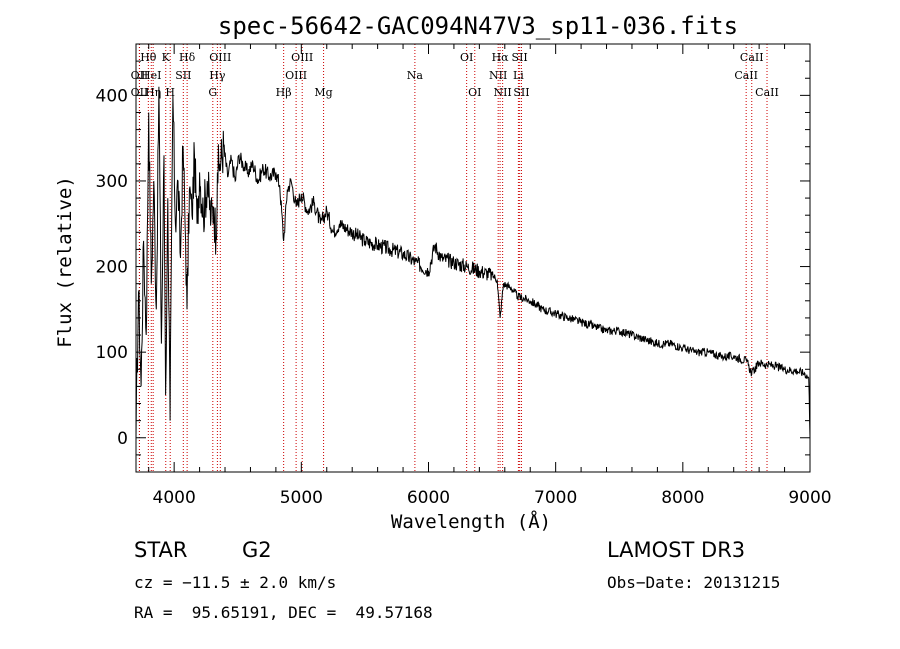  I want to click on line-label: Hα, so click(501, 57).